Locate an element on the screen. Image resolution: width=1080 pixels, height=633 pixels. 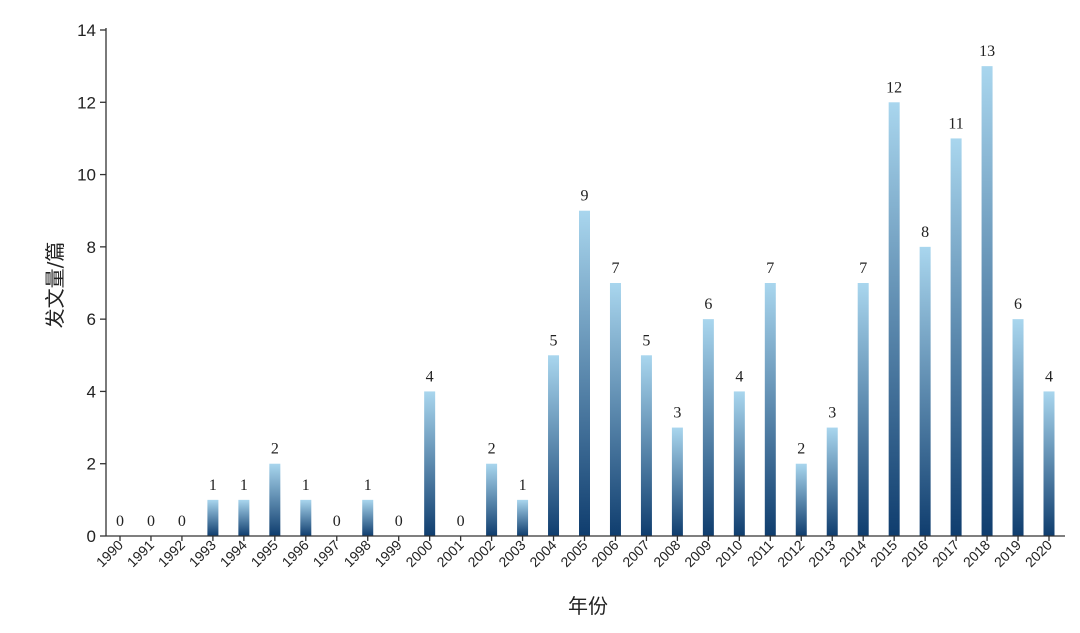
value-label-2013: 3 is located at coordinates (832, 413).